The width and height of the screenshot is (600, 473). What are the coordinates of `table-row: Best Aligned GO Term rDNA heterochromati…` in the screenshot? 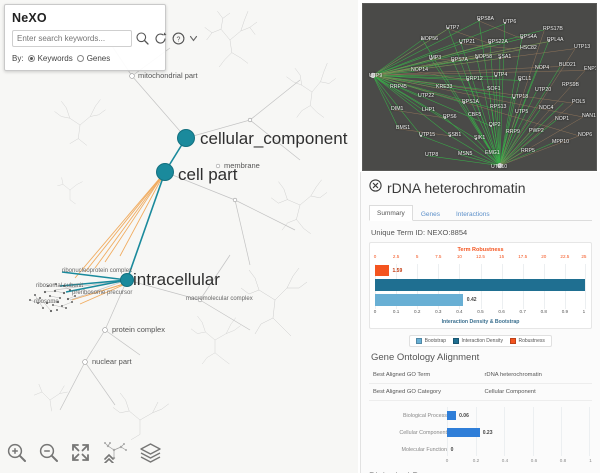 It's located at (480, 375).